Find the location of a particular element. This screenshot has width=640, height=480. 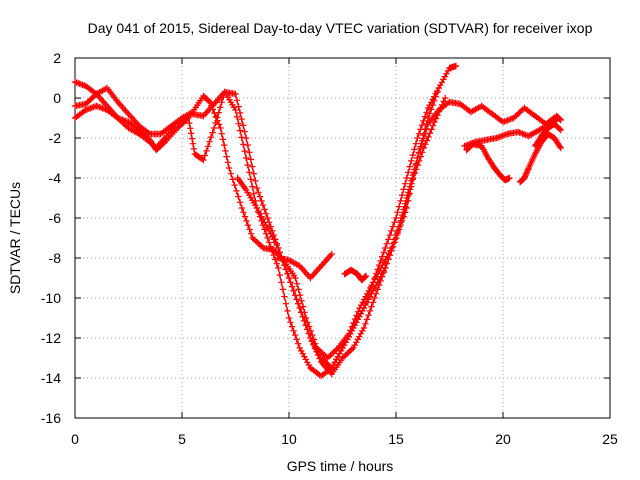

y-tick-label: 0 is located at coordinates (57, 98).